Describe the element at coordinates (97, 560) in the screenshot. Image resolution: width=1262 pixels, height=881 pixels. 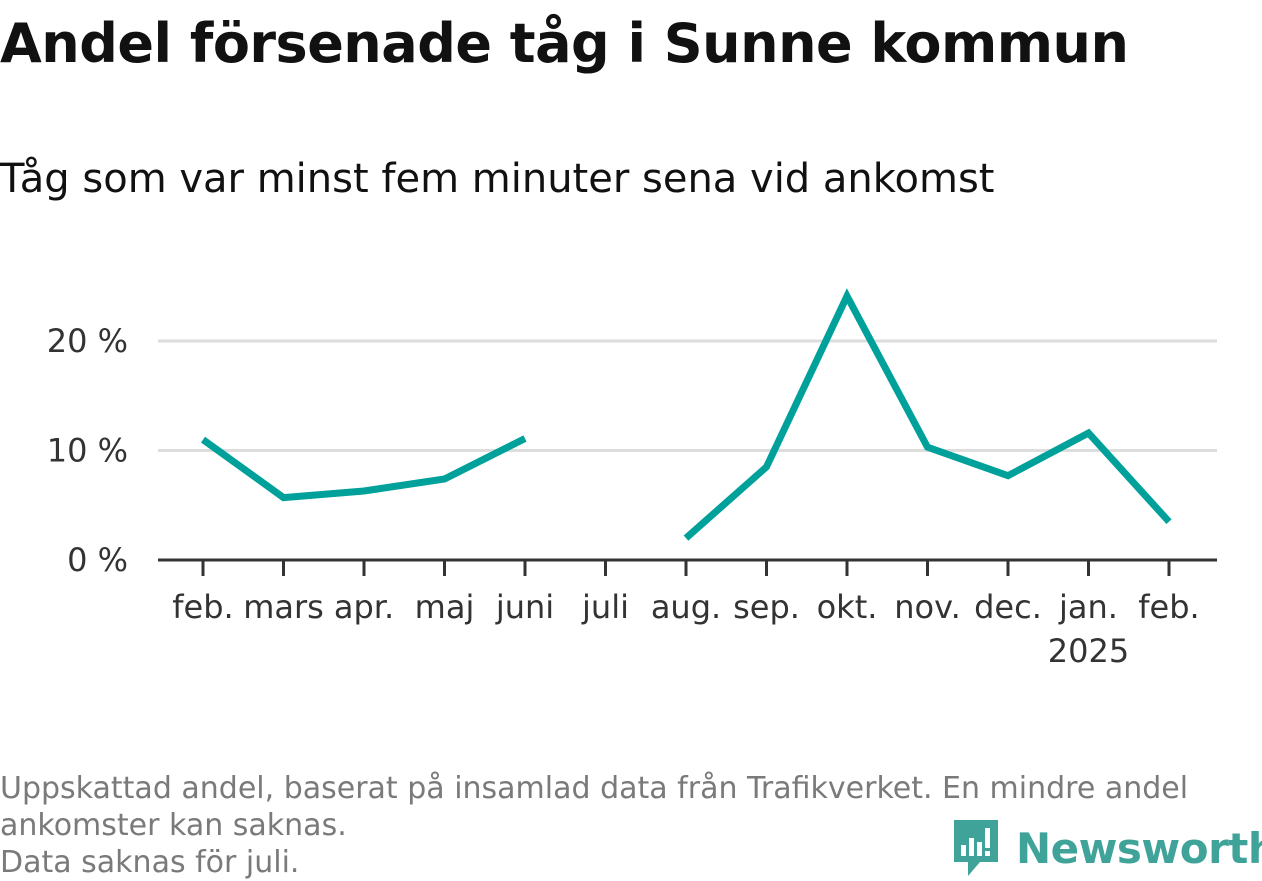
I see `y-tick-label-0: 0 %` at that location.